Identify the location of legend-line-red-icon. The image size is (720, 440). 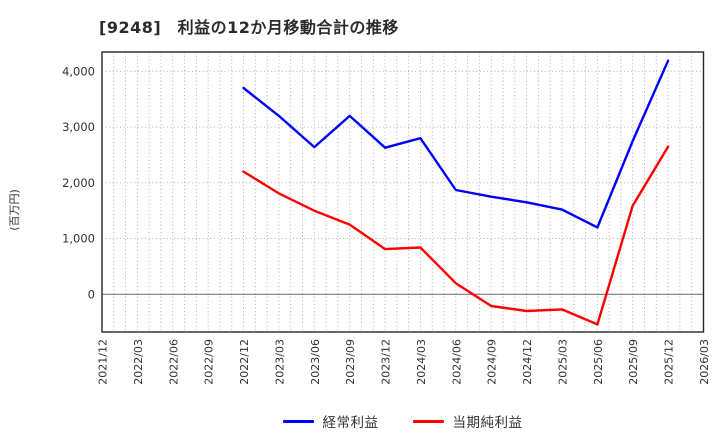
(428, 421).